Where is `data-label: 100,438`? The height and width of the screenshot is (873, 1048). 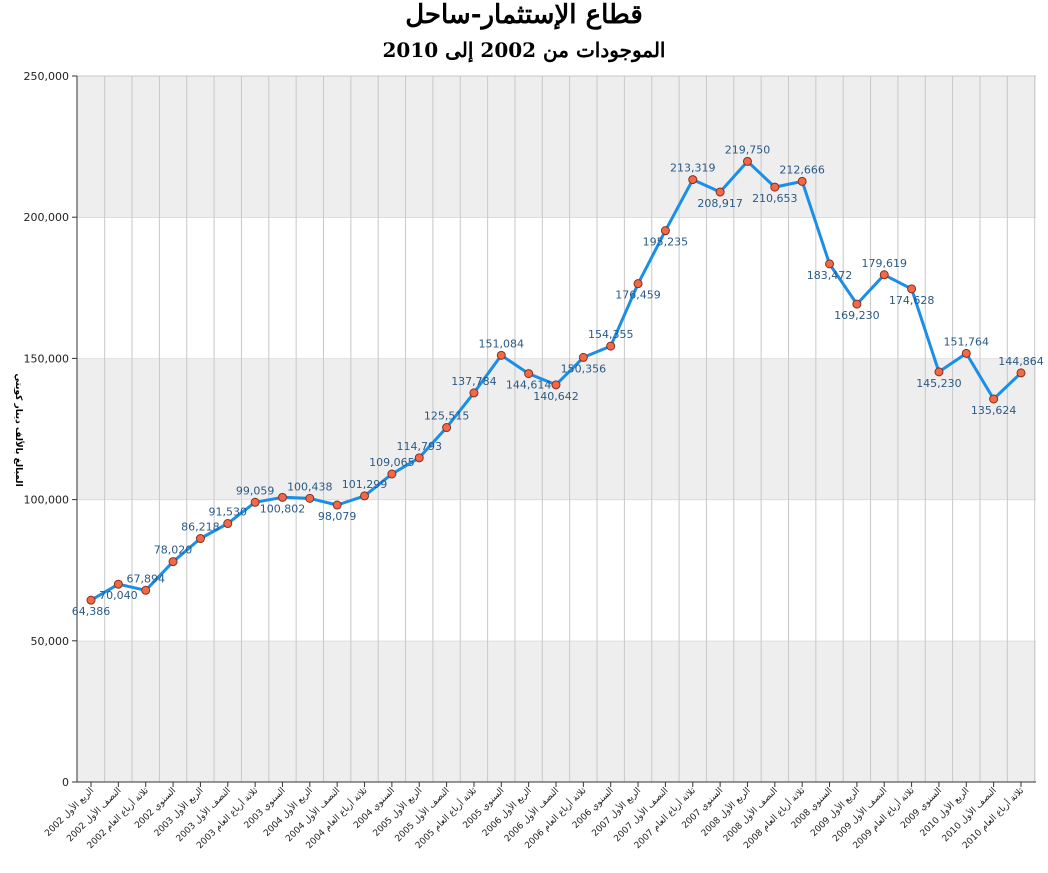 data-label: 100,438 is located at coordinates (310, 486).